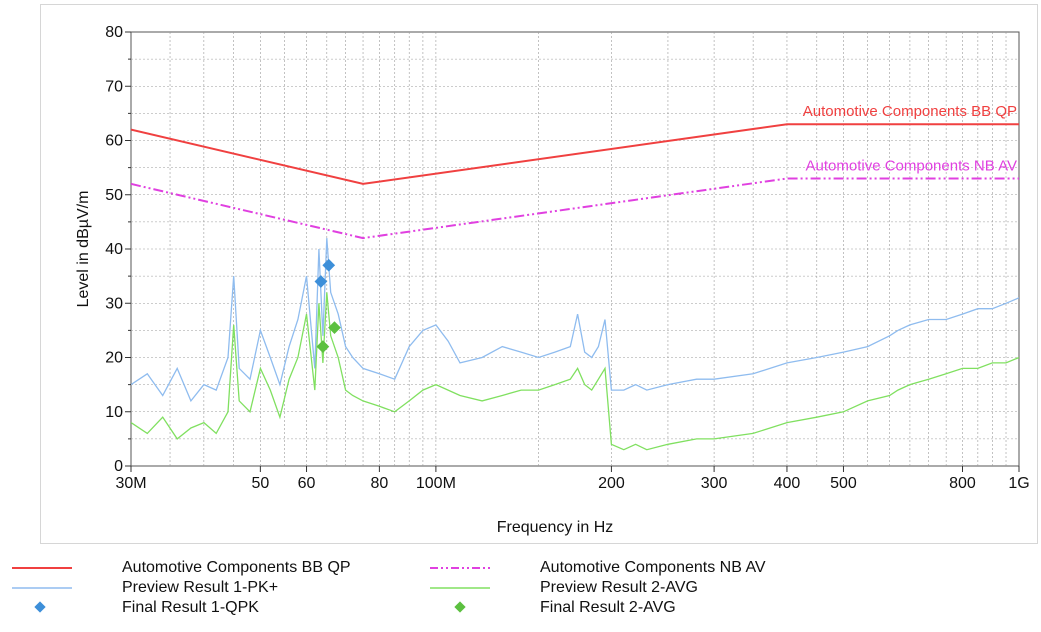 The width and height of the screenshot is (1041, 632). Describe the element at coordinates (575, 154) in the screenshot. I see `series-line-automotive-components-bb-qp` at that location.